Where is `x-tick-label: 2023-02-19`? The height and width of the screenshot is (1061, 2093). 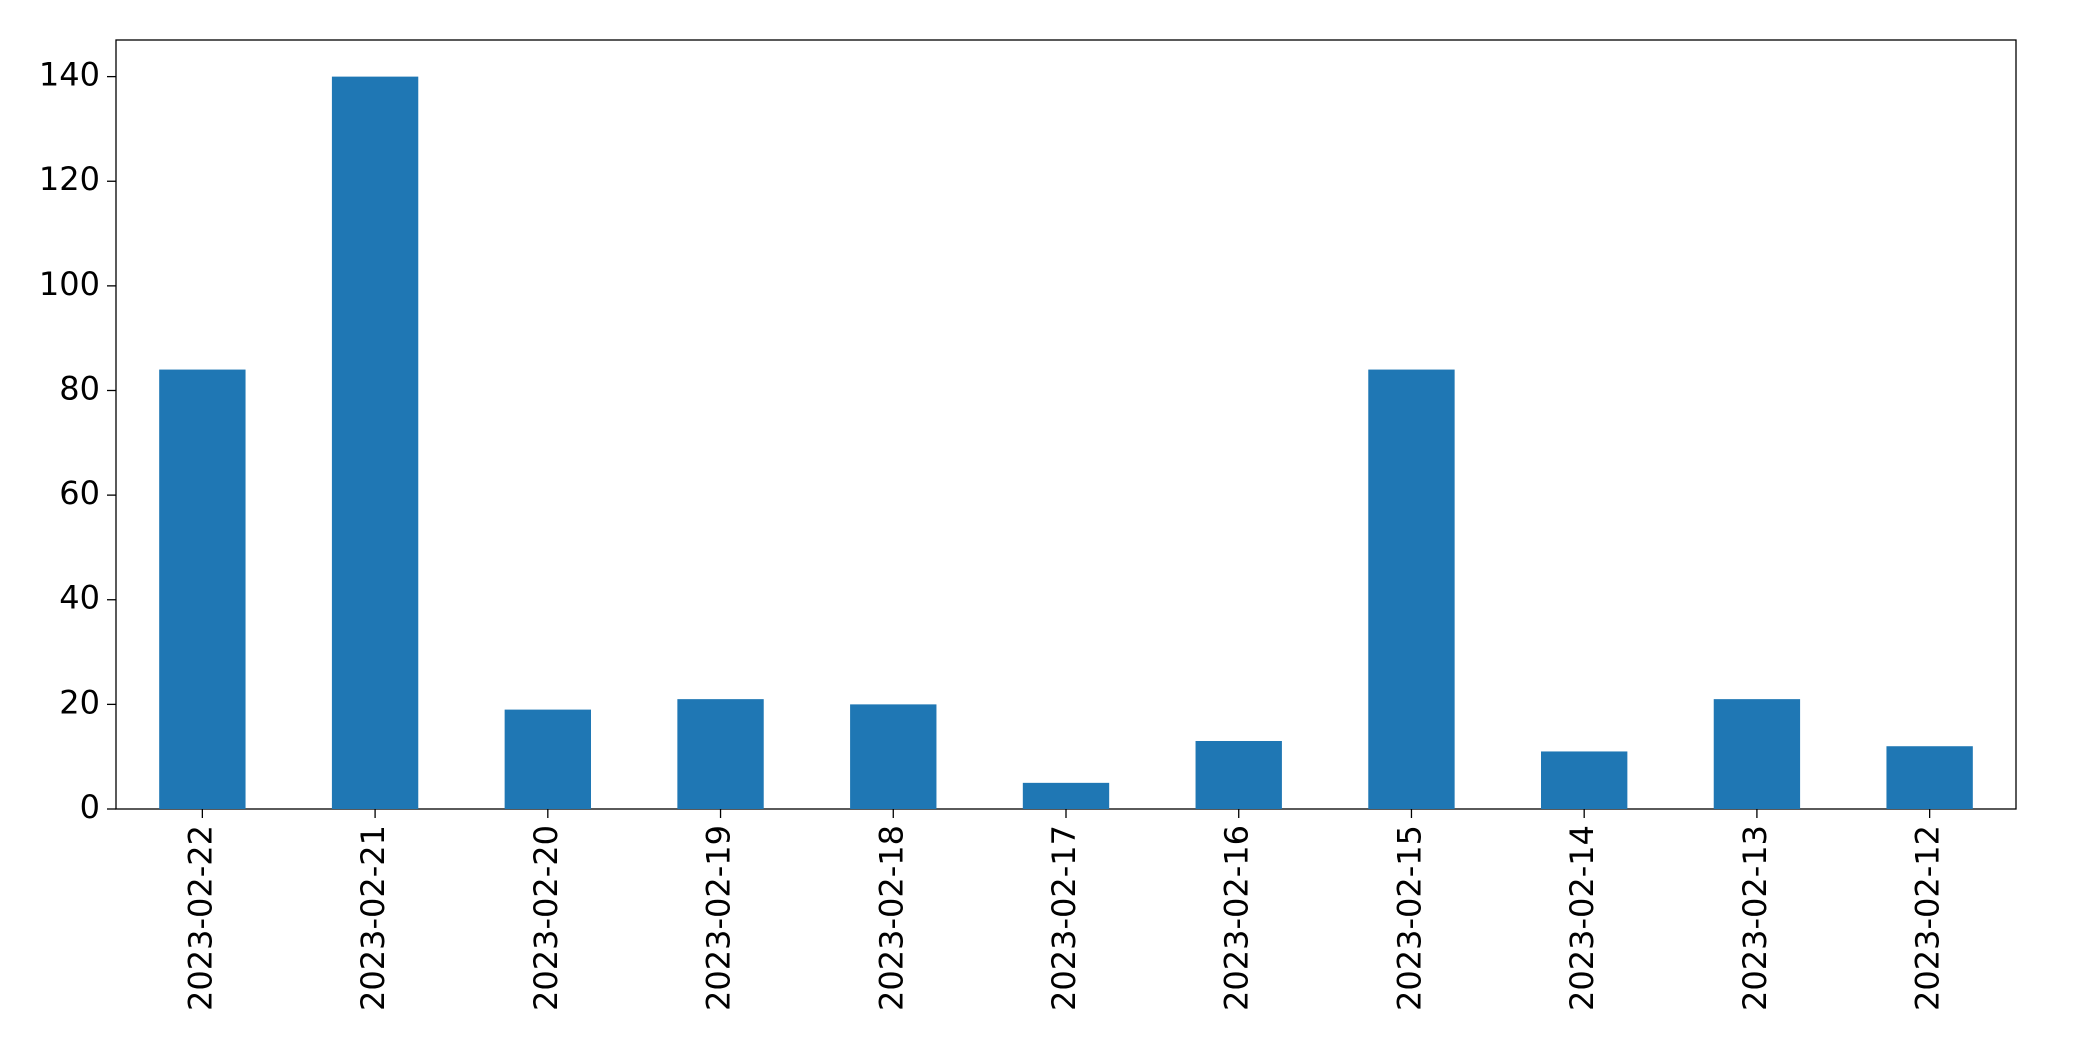
x-tick-label: 2023-02-19 is located at coordinates (719, 918).